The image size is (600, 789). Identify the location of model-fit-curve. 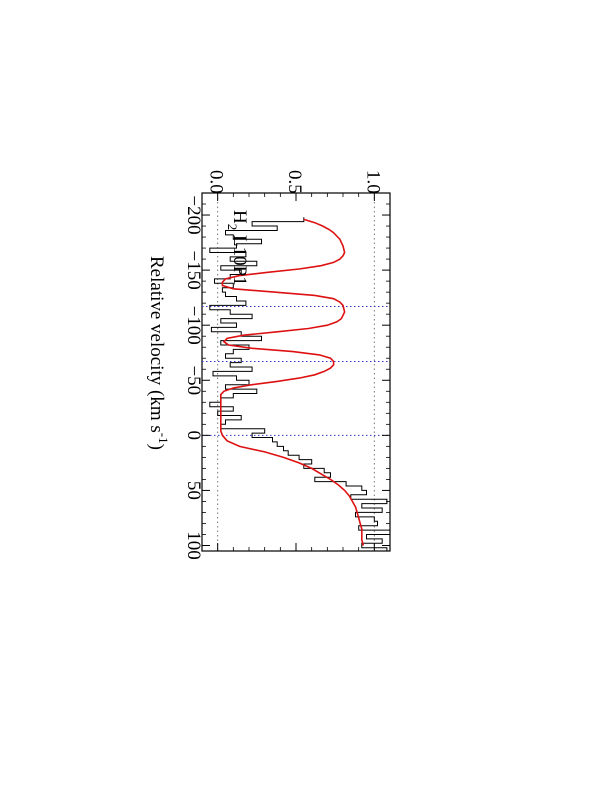
(292, 382).